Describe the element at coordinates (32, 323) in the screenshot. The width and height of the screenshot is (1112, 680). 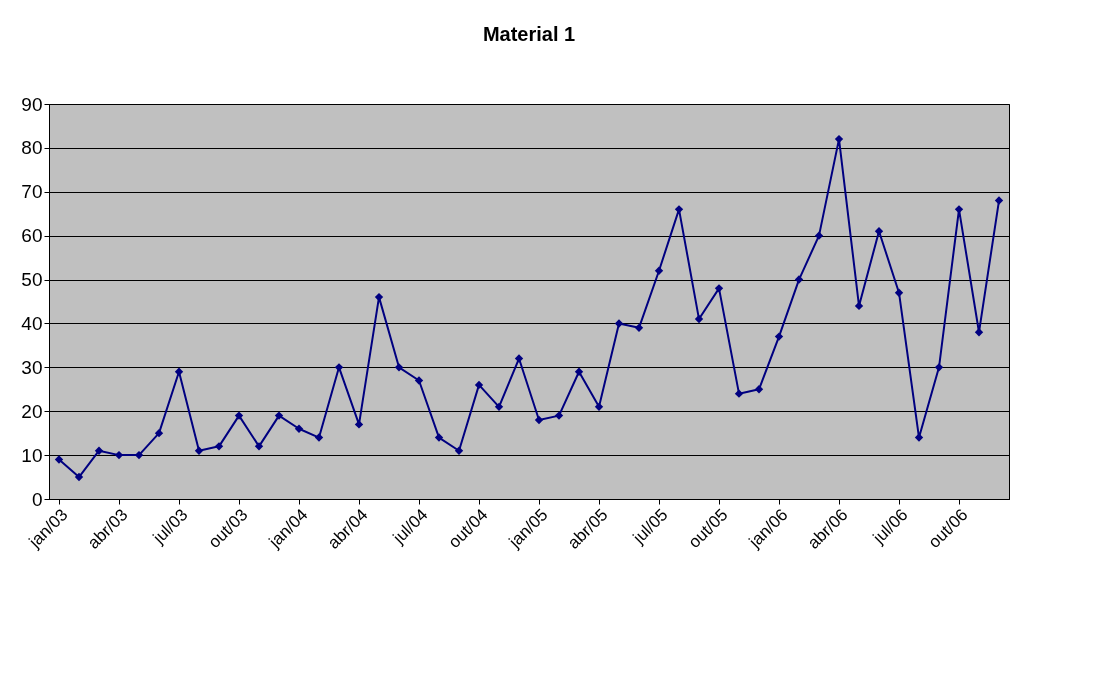
I see `y-tick-label: 40` at that location.